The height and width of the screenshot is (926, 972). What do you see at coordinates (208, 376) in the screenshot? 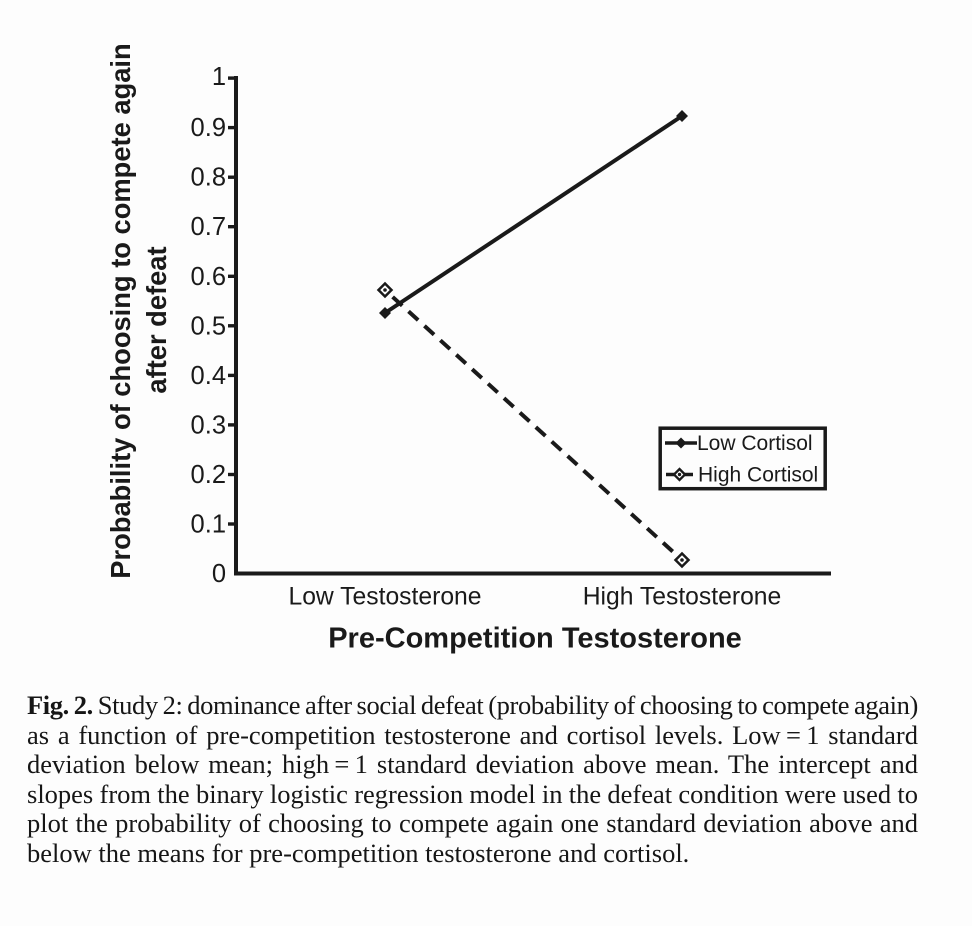
I see `svg-text: 0.4` at bounding box center [208, 376].